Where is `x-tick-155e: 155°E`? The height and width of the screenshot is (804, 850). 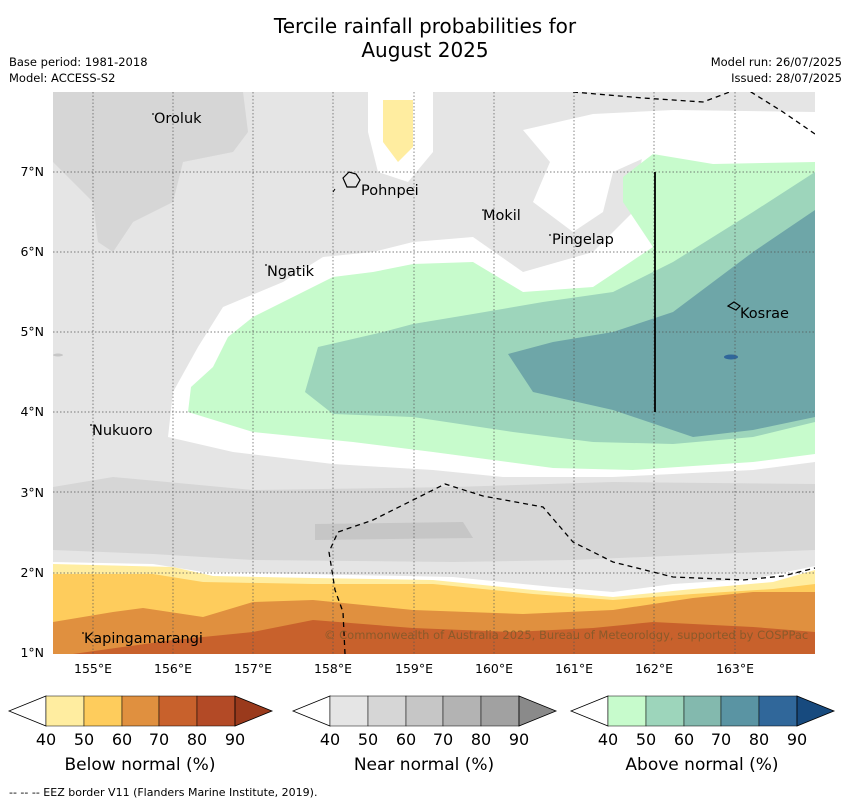 x-tick-155e: 155°E is located at coordinates (93, 668).